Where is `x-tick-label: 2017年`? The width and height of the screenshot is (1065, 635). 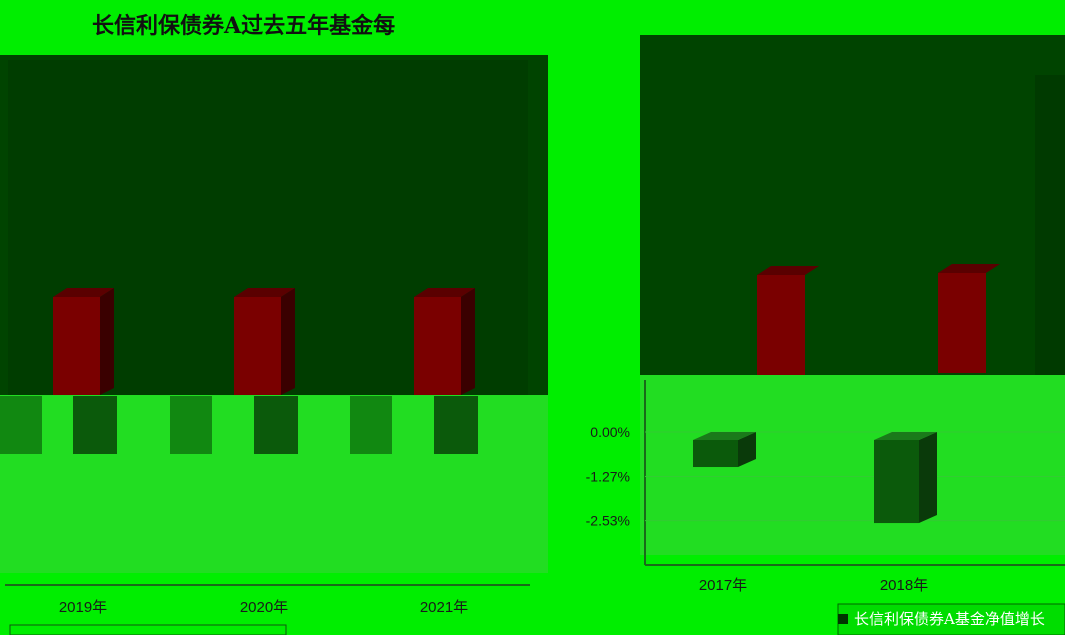 x-tick-label: 2017年 is located at coordinates (723, 585).